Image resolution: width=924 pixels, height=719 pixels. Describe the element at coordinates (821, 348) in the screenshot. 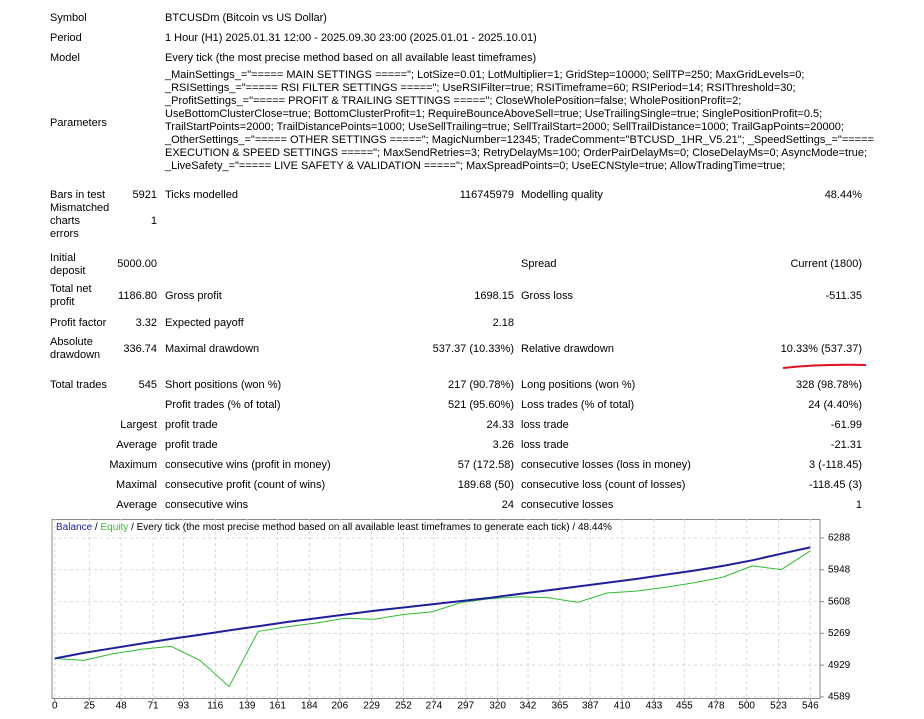

I see `stat-value: 10.33% (537.37)` at that location.